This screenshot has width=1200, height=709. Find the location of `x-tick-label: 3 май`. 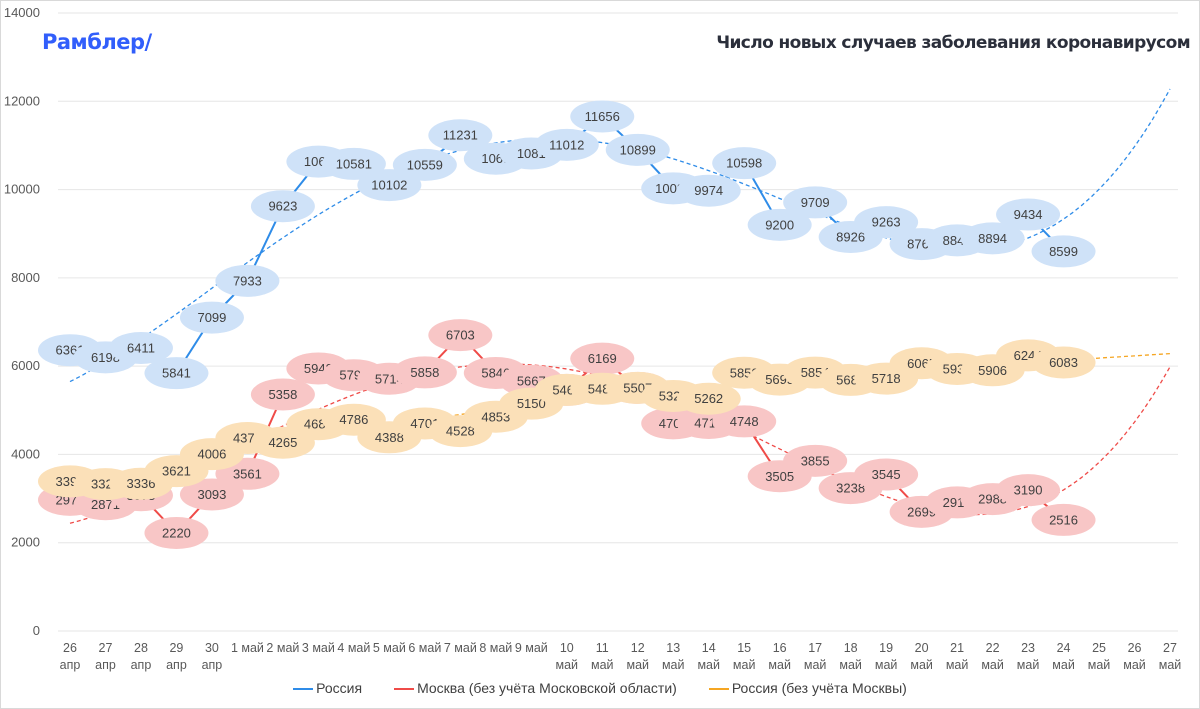

x-tick-label: 3 май is located at coordinates (318, 648).